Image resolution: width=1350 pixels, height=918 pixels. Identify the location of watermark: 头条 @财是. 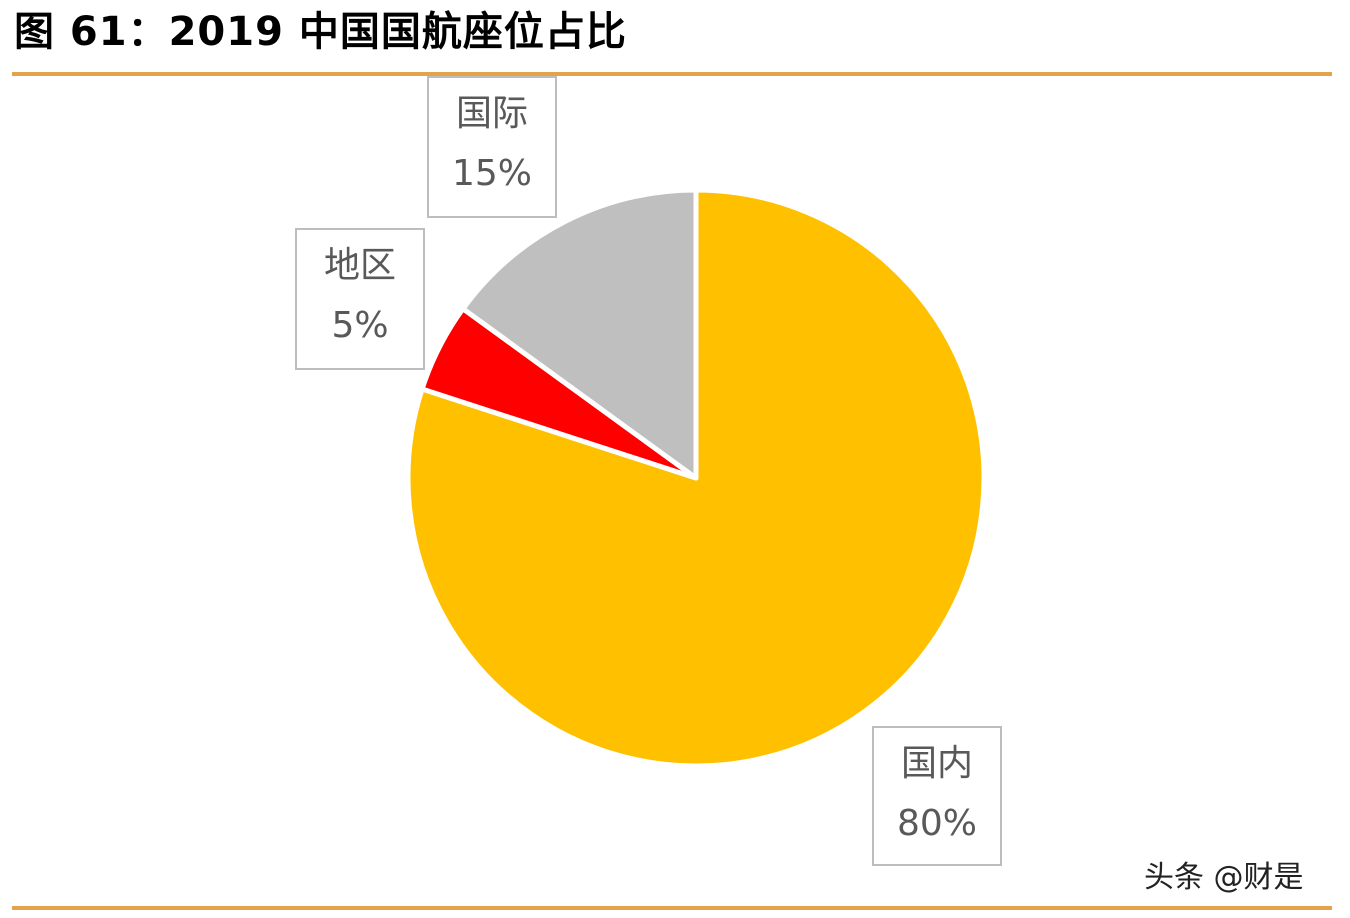
(1224, 877).